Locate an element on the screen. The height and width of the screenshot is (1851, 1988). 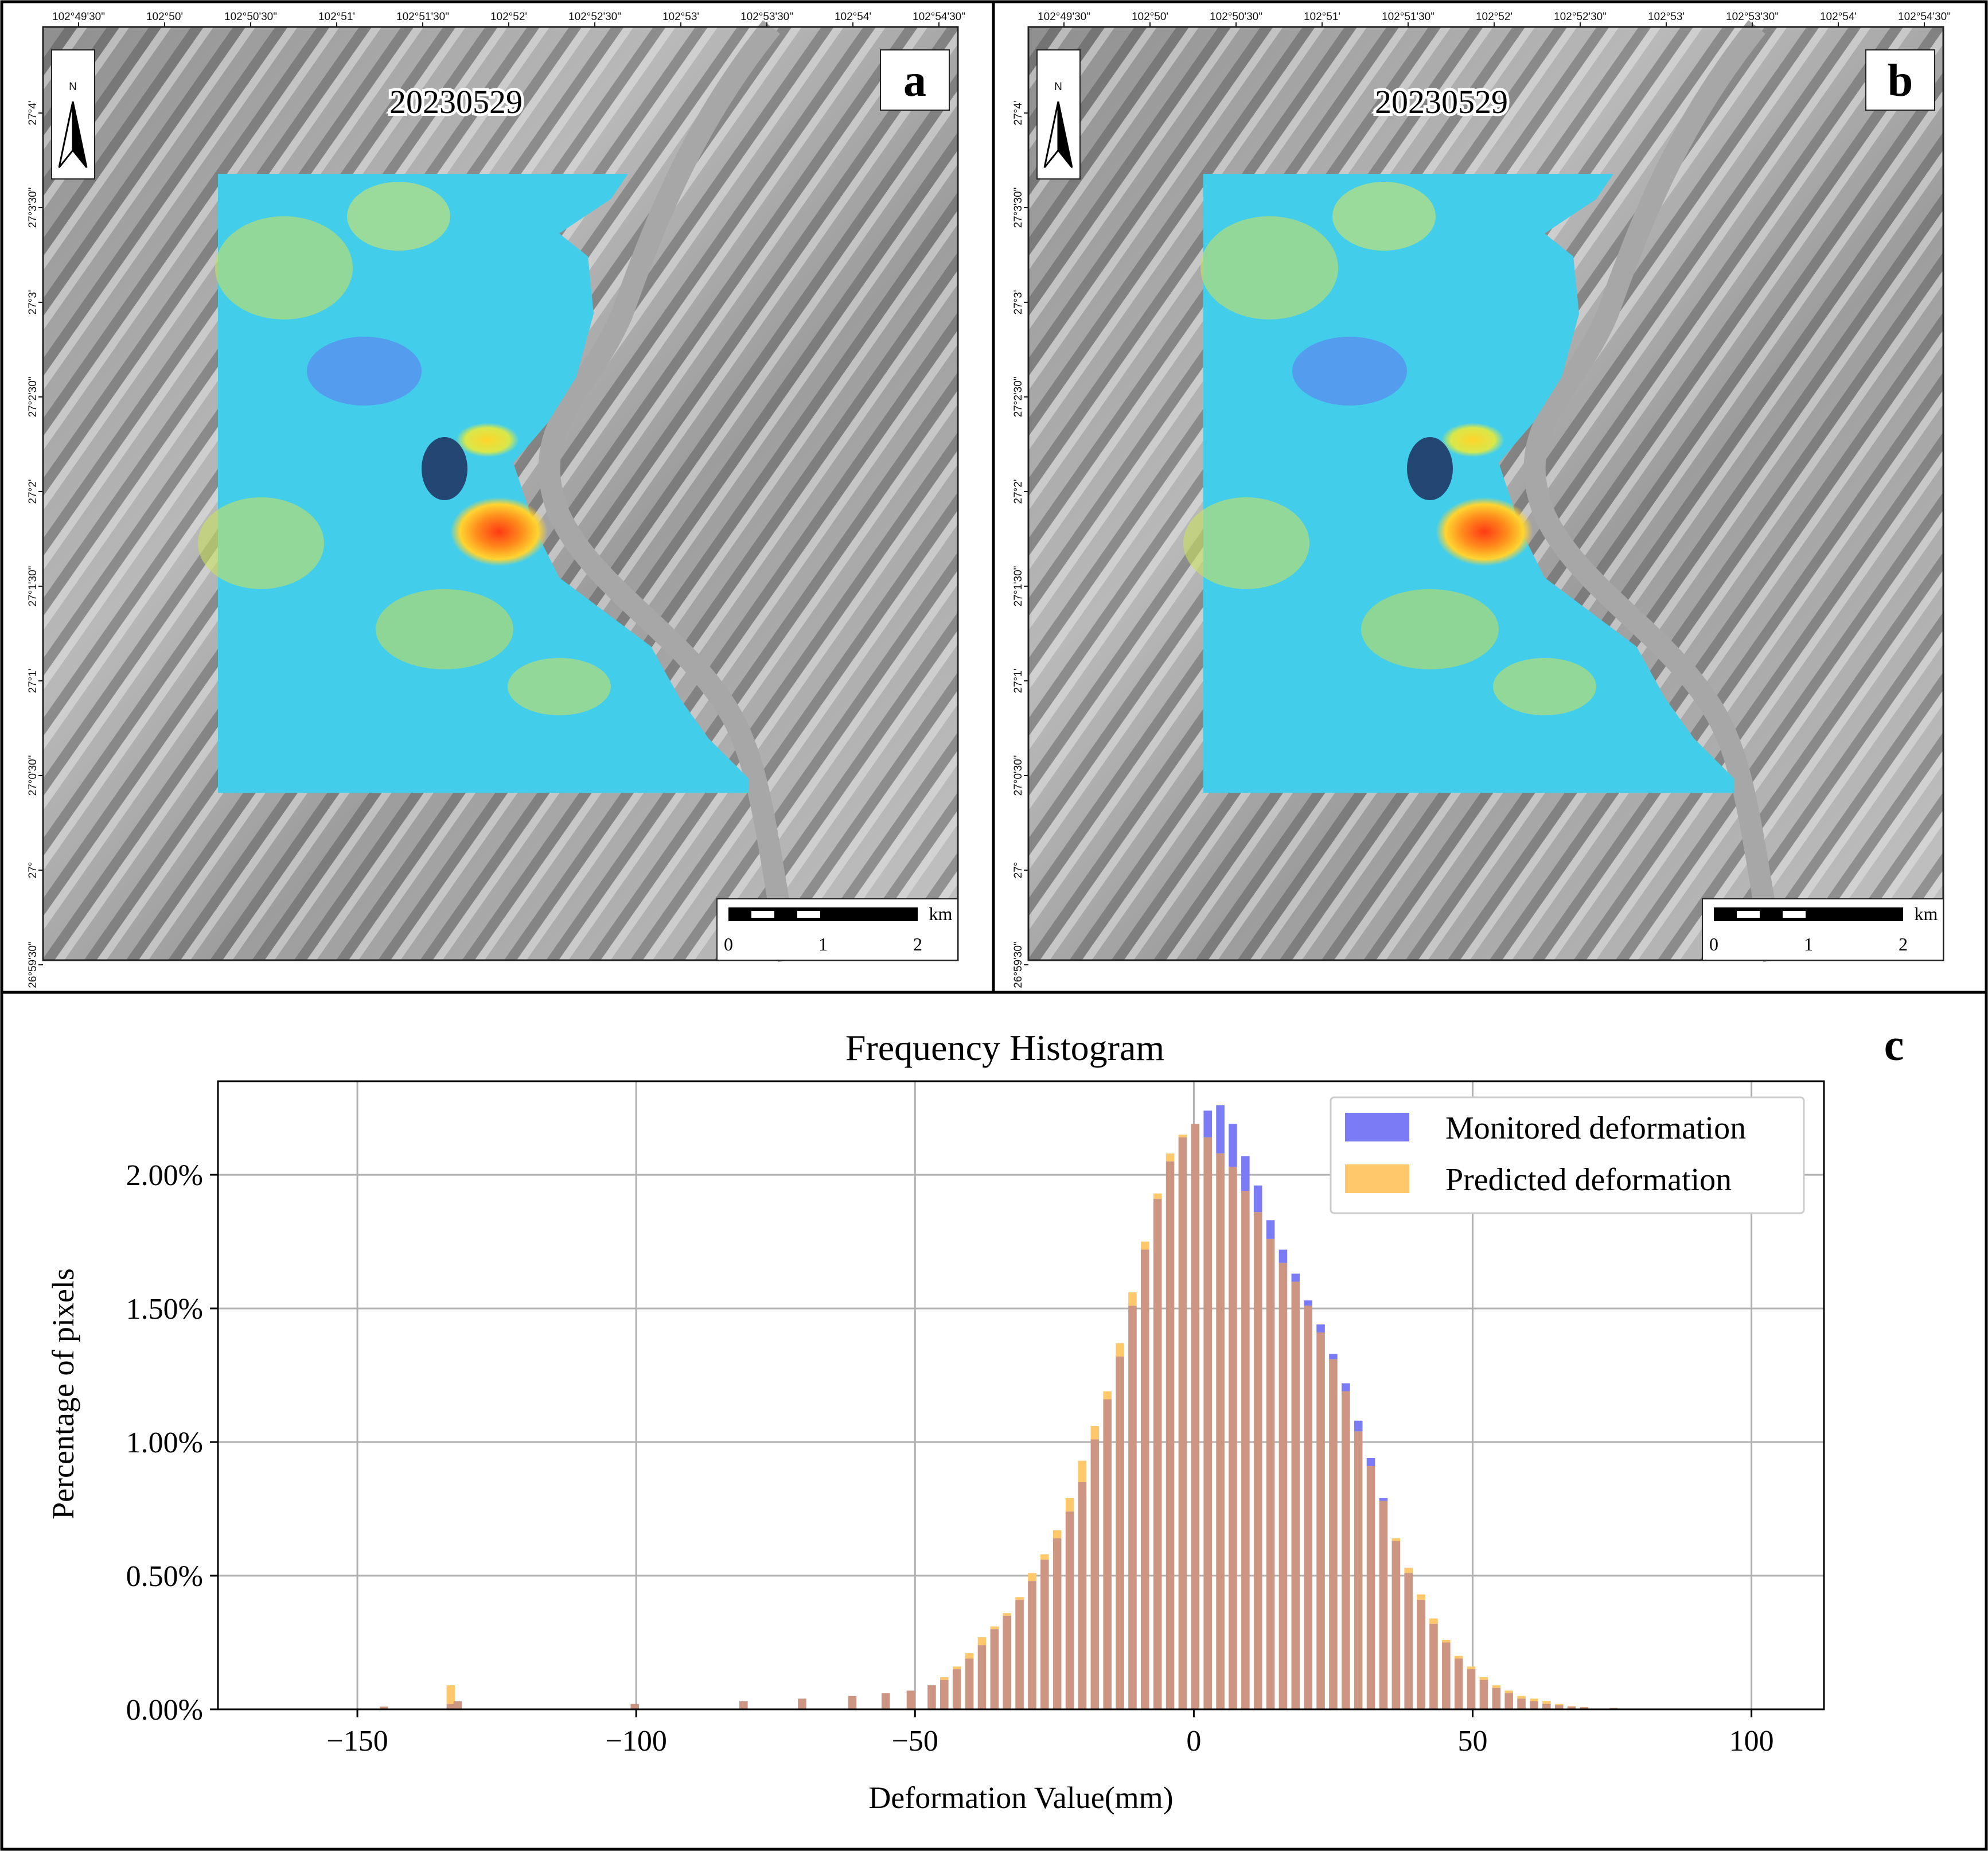
x-tick-label: −50 is located at coordinates (915, 1741).